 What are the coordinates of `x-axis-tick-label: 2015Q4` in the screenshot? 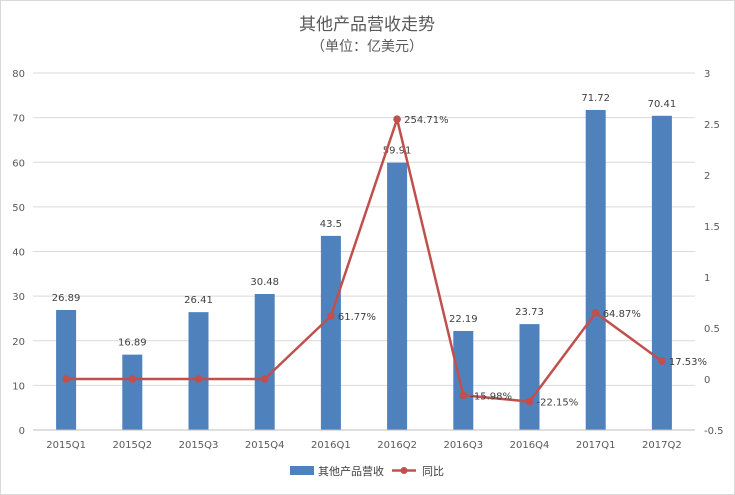 It's located at (265, 445).